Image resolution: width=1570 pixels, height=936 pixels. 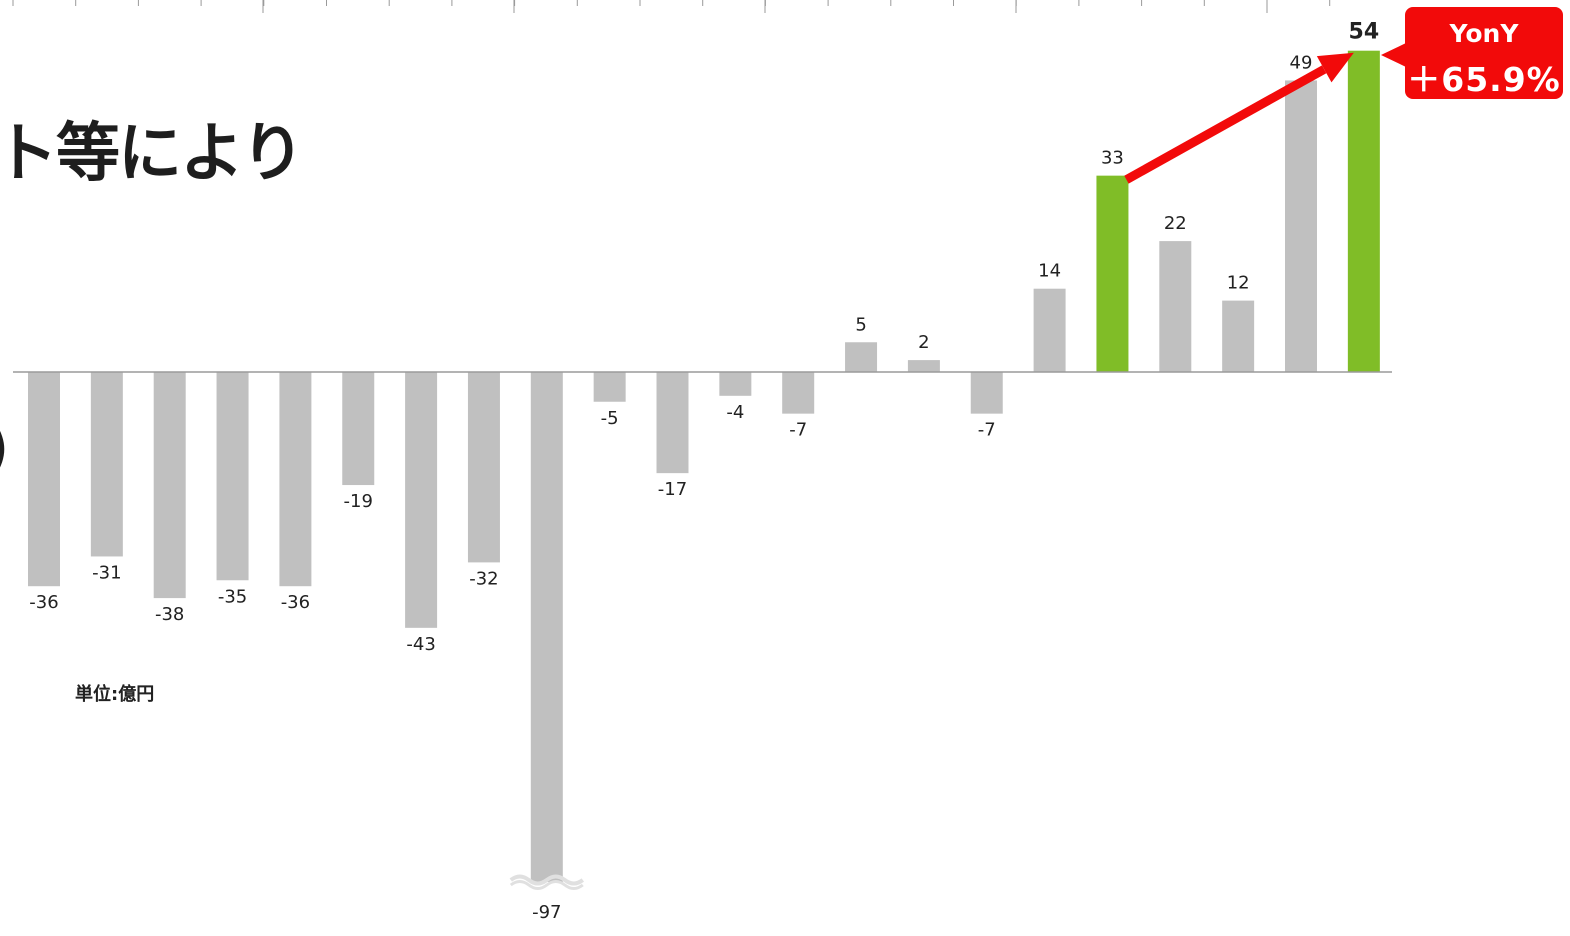 I want to click on yony-label: YonY, so click(x=1484, y=33).